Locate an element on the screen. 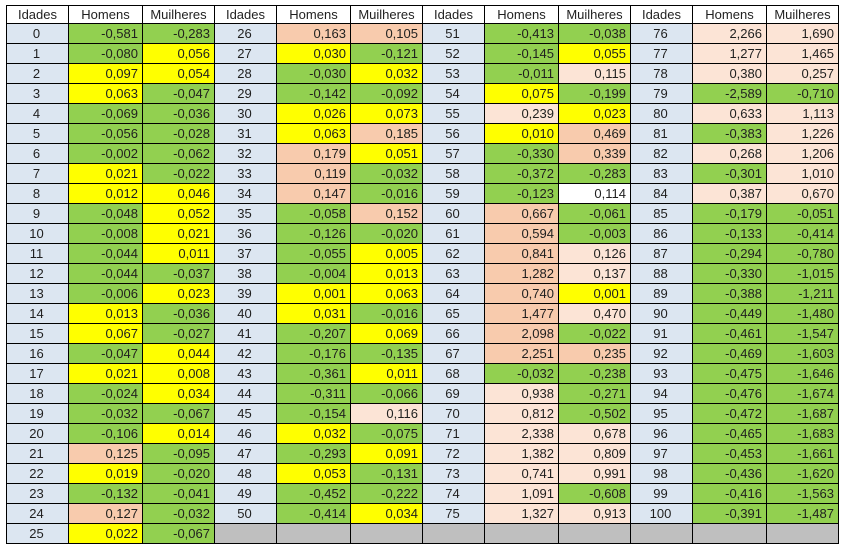 This screenshot has width=841, height=547. cell-homens: -0,080 is located at coordinates (105, 53).